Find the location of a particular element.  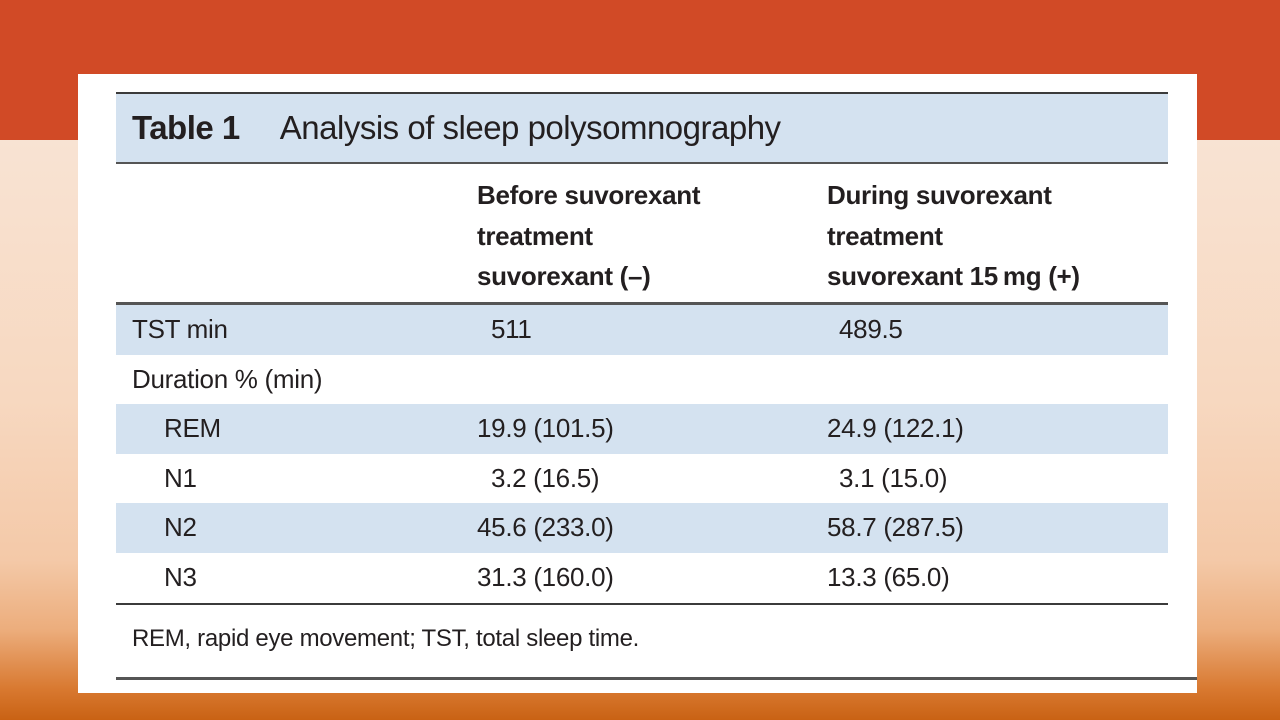

footnote-end-rule is located at coordinates (656, 678).